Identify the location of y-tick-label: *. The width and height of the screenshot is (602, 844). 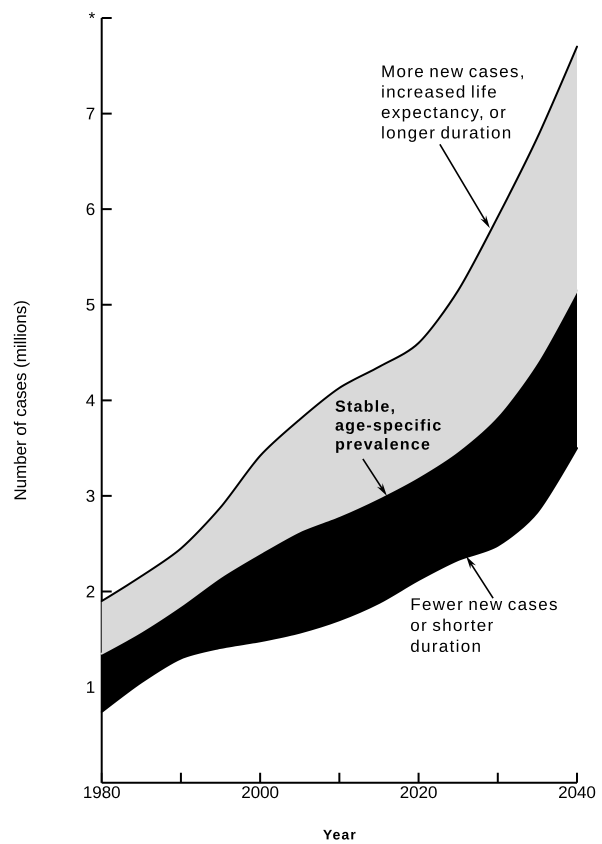
(91, 15).